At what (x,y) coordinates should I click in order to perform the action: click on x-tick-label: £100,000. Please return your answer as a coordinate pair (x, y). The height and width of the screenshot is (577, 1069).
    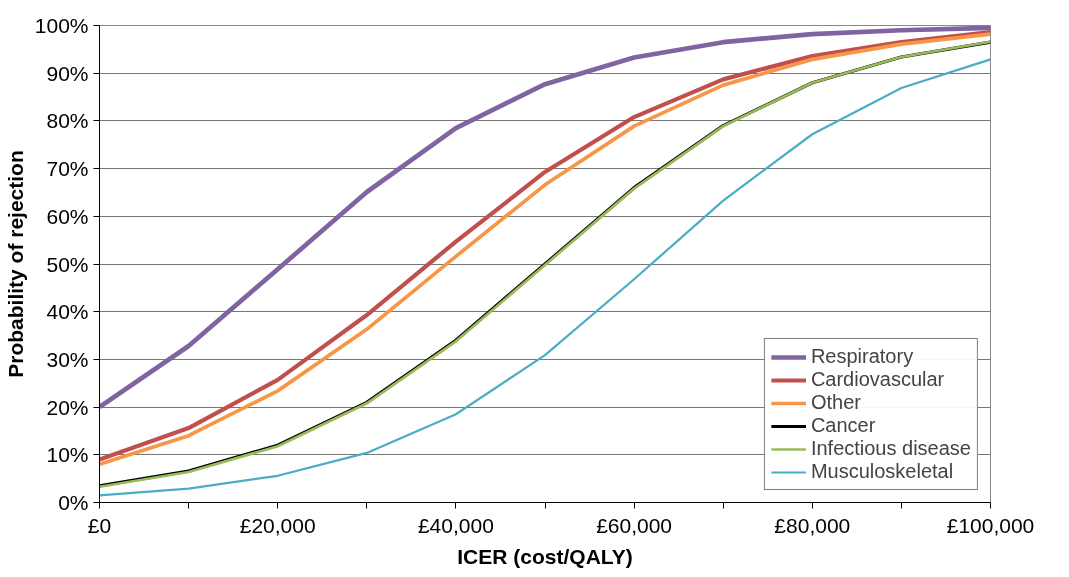
    Looking at the image, I should click on (990, 525).